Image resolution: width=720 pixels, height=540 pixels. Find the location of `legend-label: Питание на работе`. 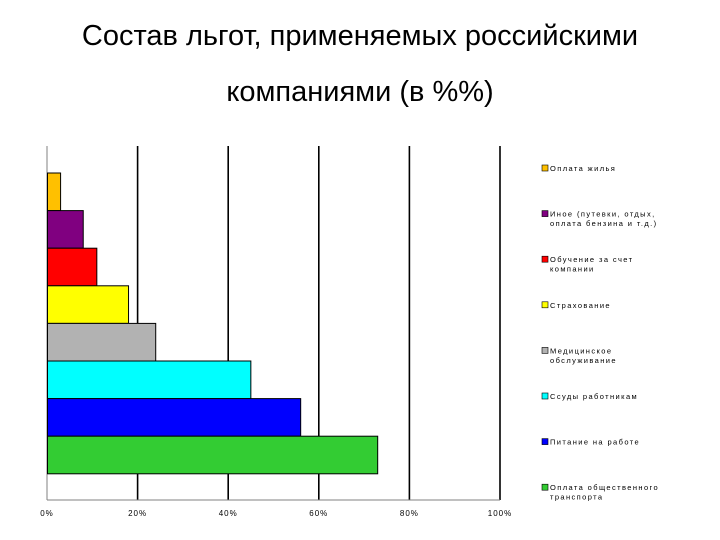

legend-label: Питание на работе is located at coordinates (595, 442).